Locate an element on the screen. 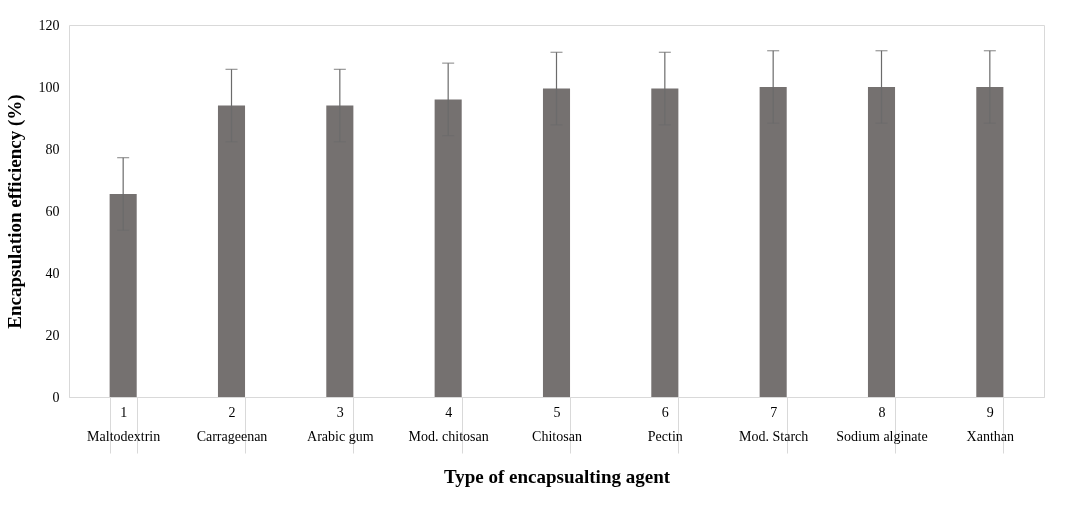 This screenshot has height=510, width=1071. x-tick-label: 8 Sodium alginate is located at coordinates (882, 424).